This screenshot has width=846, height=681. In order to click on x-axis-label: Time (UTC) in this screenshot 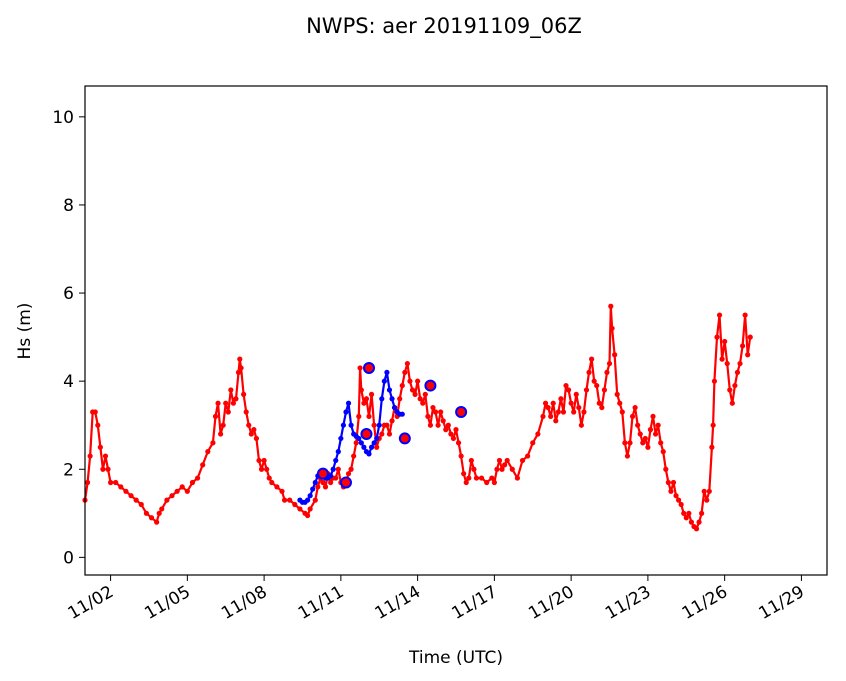, I will do `click(455, 658)`.